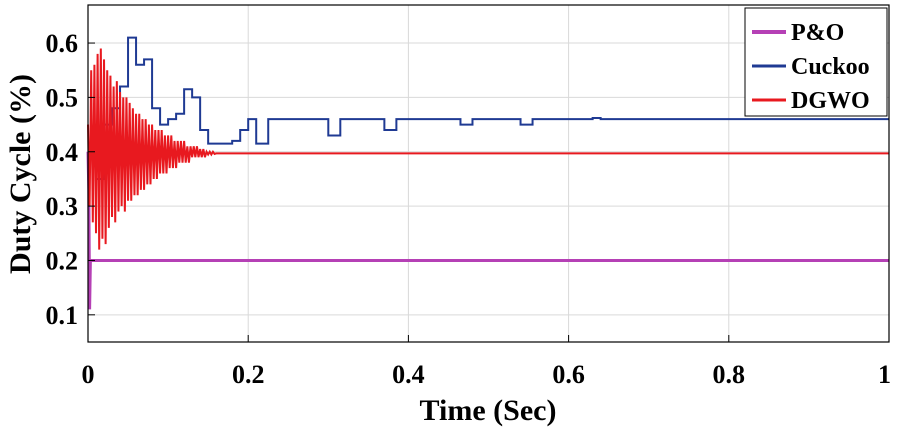 The width and height of the screenshot is (900, 433). I want to click on y-tick-label: 0.3, so click(62, 206).